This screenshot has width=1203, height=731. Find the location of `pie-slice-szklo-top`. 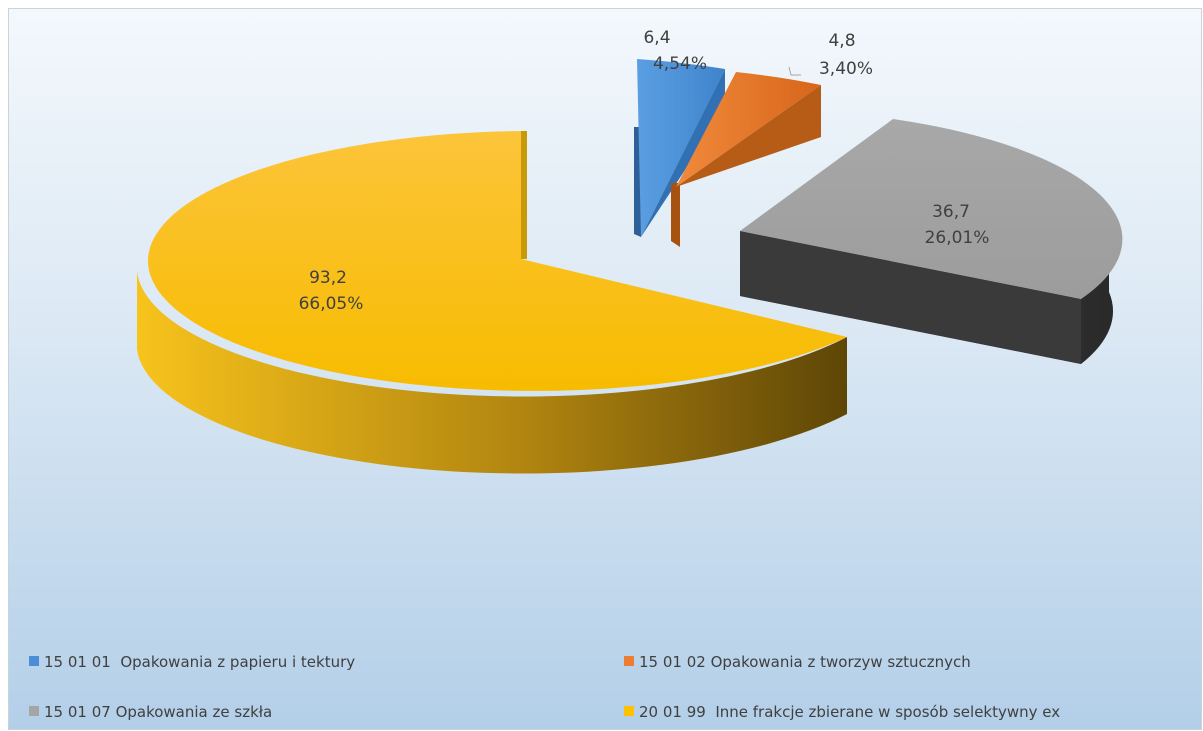

pie-slice-szklo-top is located at coordinates (931, 209).